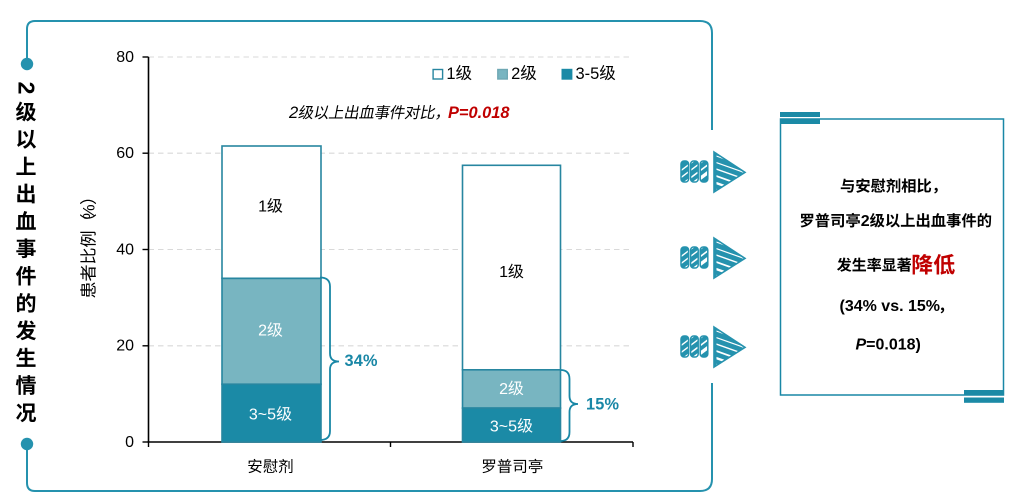 Image resolution: width=1024 pixels, height=501 pixels. Describe the element at coordinates (129, 442) in the screenshot. I see `svg-text: 0` at that location.